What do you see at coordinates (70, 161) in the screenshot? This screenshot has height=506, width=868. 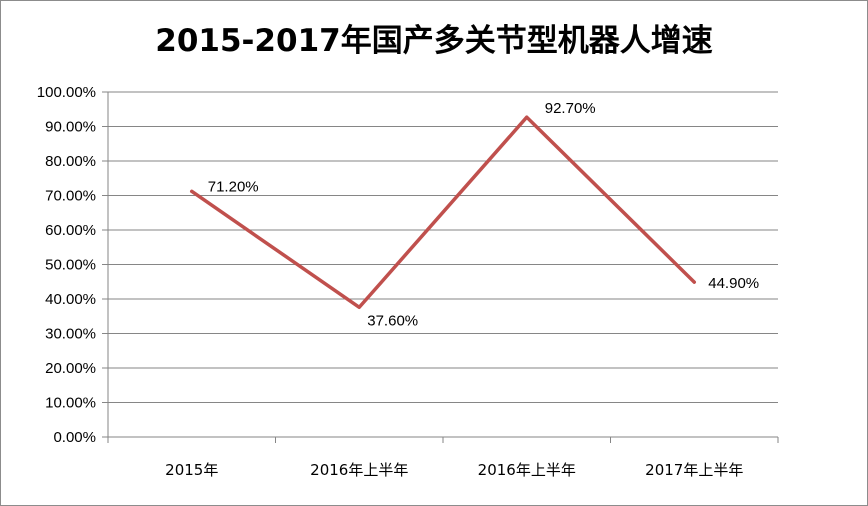 I see `y-tick-label: 80.00%` at bounding box center [70, 161].